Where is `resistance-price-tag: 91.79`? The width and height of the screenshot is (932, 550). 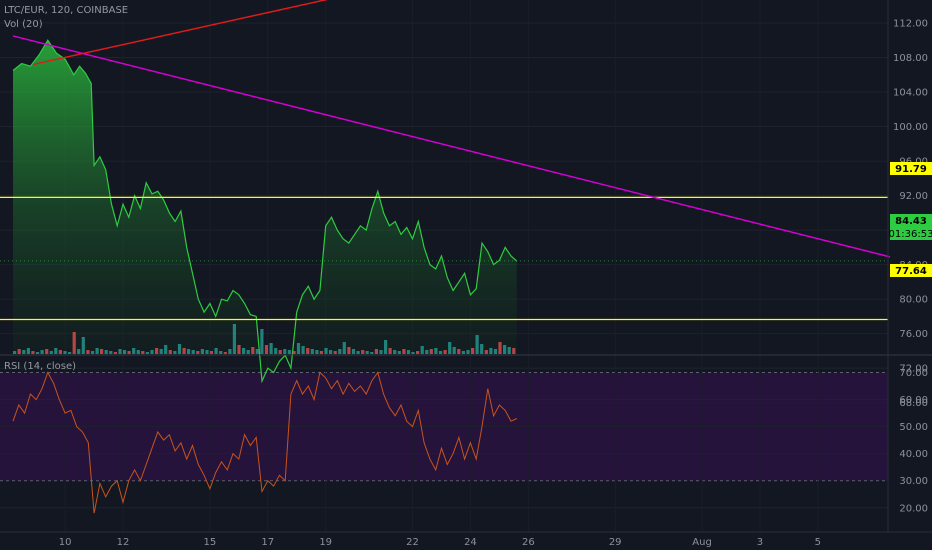 resistance-price-tag: 91.79 is located at coordinates (911, 168).